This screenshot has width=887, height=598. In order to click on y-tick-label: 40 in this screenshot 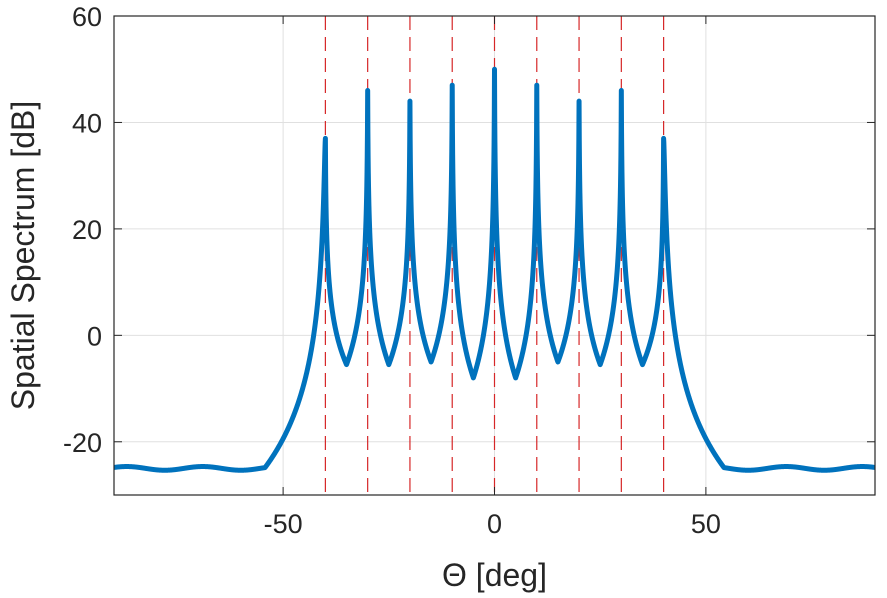, I will do `click(87, 123)`.